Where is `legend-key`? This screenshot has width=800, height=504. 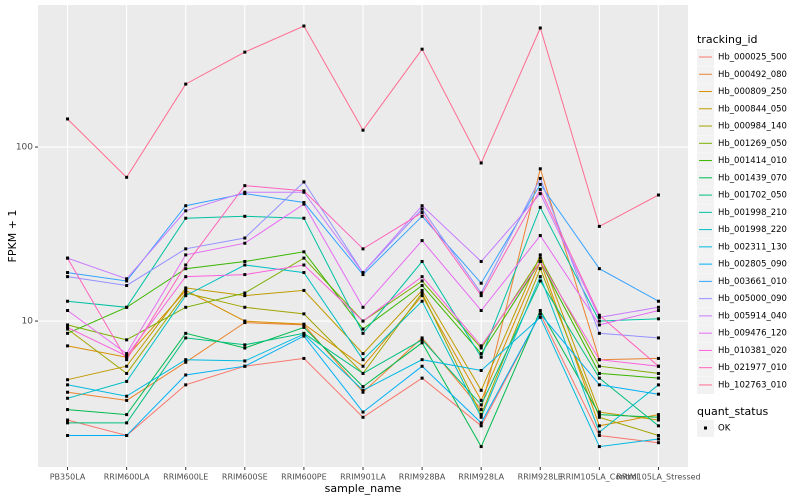
legend-key is located at coordinates (705, 127).